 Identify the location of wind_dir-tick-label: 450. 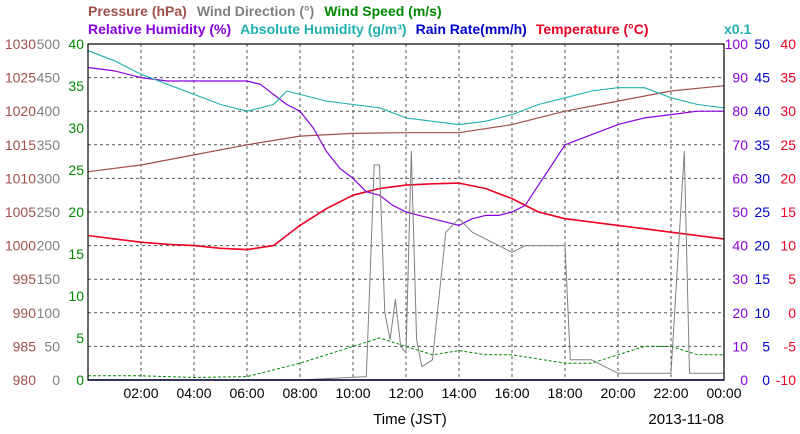
(49, 78).